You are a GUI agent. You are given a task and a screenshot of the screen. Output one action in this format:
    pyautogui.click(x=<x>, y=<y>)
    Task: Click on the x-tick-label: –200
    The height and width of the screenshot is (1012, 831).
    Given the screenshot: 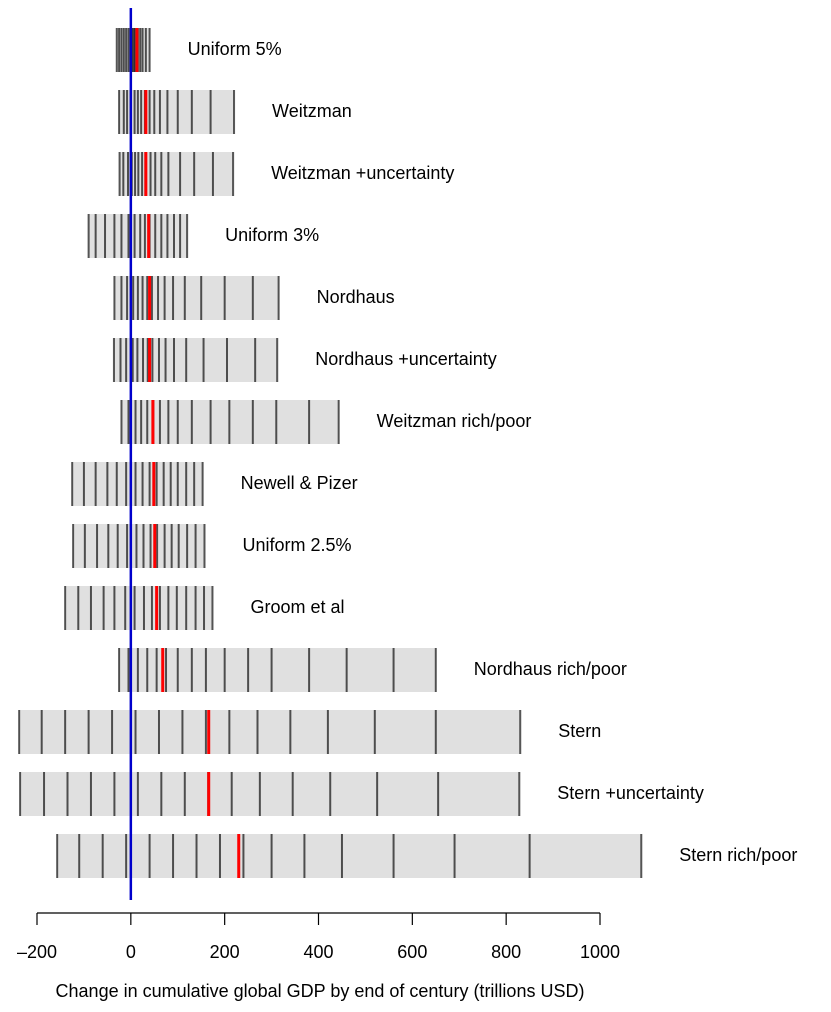 What is the action you would take?
    pyautogui.click(x=37, y=952)
    